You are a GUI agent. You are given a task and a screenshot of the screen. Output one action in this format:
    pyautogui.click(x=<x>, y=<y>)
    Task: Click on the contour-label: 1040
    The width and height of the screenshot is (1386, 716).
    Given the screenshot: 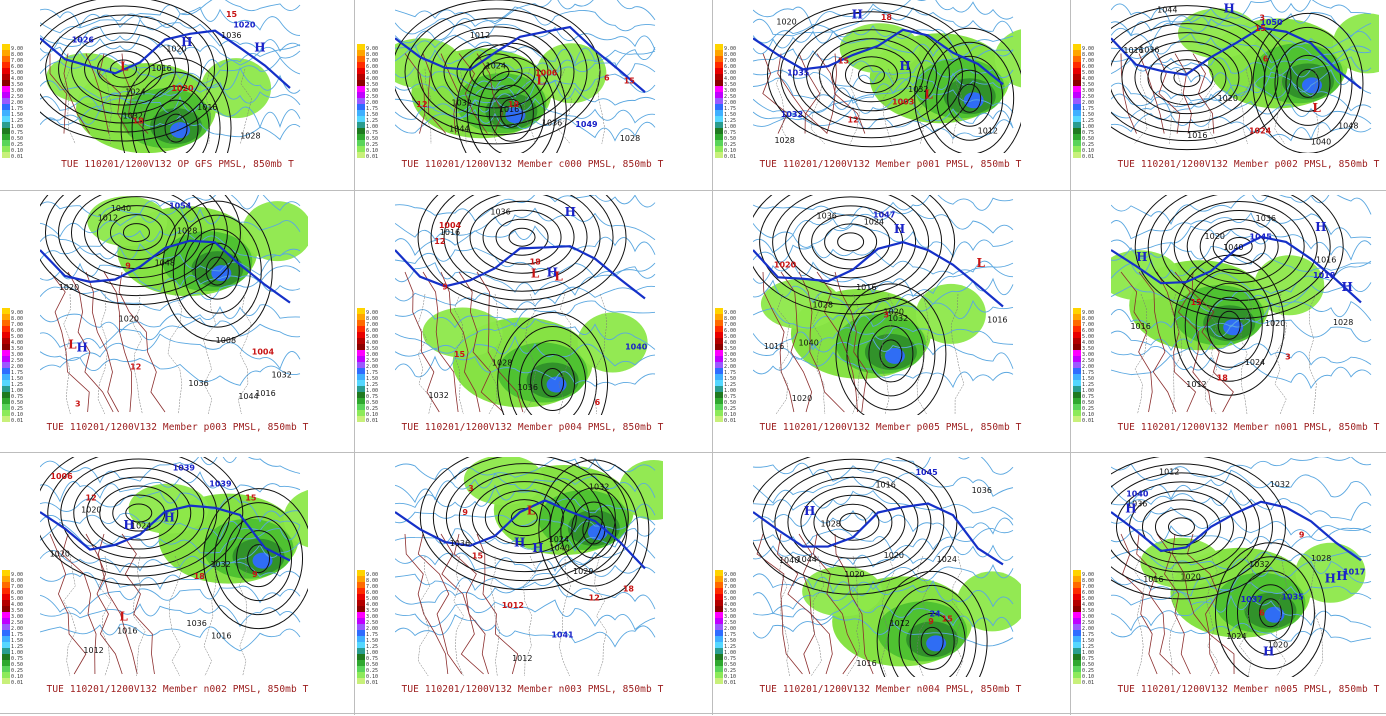 What is the action you would take?
    pyautogui.click(x=559, y=547)
    